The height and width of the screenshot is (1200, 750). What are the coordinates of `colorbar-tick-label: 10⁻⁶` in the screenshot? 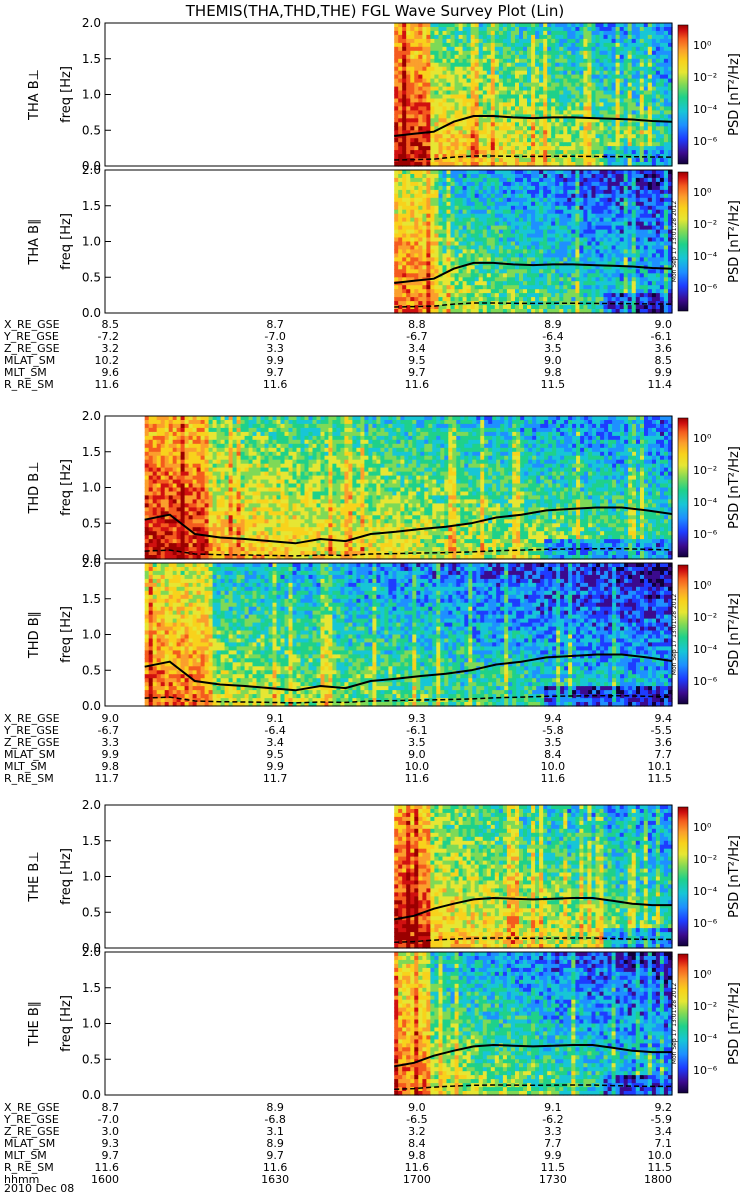 It's located at (705, 141).